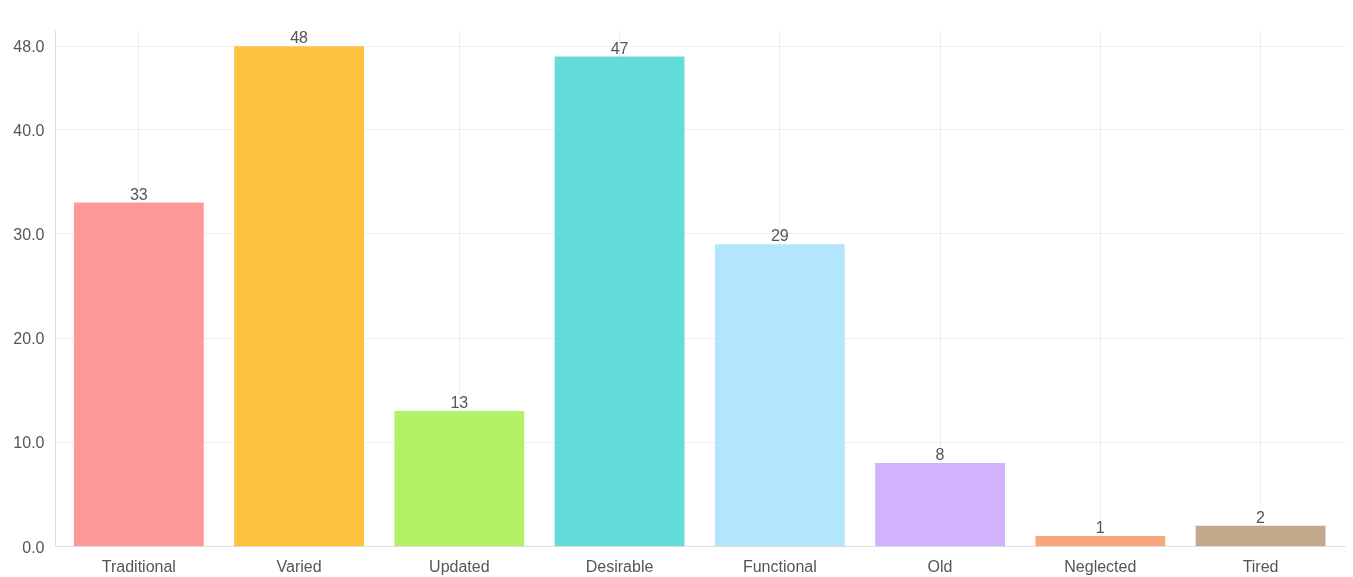 The width and height of the screenshot is (1353, 577). Describe the element at coordinates (33, 547) in the screenshot. I see `y-tick-label: 0.0` at that location.